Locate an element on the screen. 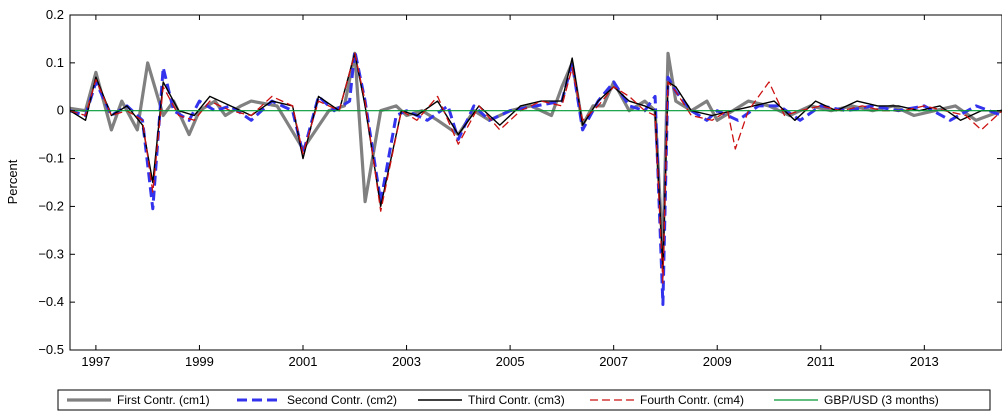 Image resolution: width=1002 pixels, height=415 pixels. legend-label-4: Fourth Contr. (cm4) is located at coordinates (692, 400).